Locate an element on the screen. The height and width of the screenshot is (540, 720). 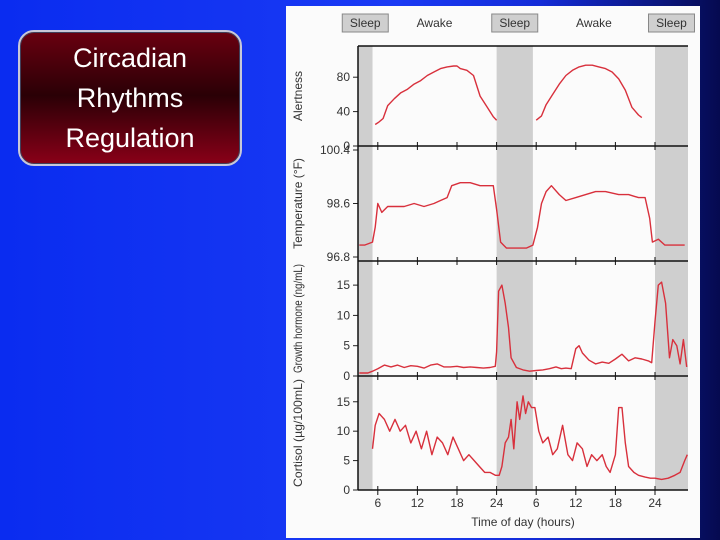
slide-title-box: Circadian Rhythms Regulation is located at coordinates (130, 98).